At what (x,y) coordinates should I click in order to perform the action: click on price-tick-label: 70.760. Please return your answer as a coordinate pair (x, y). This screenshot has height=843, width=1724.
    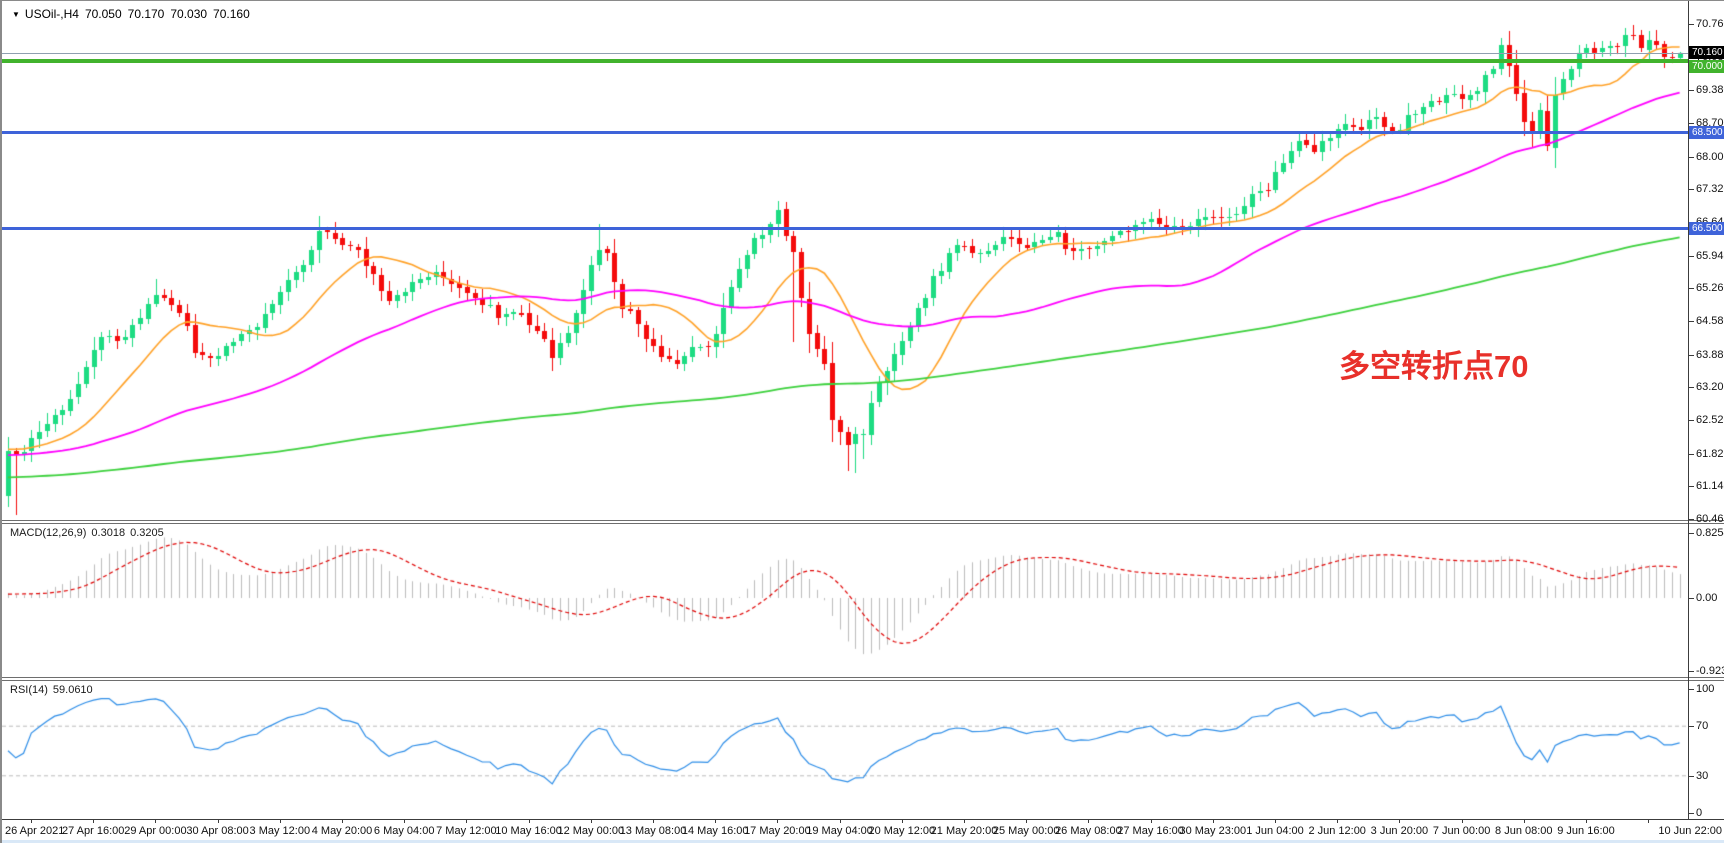
    Looking at the image, I should click on (1710, 24).